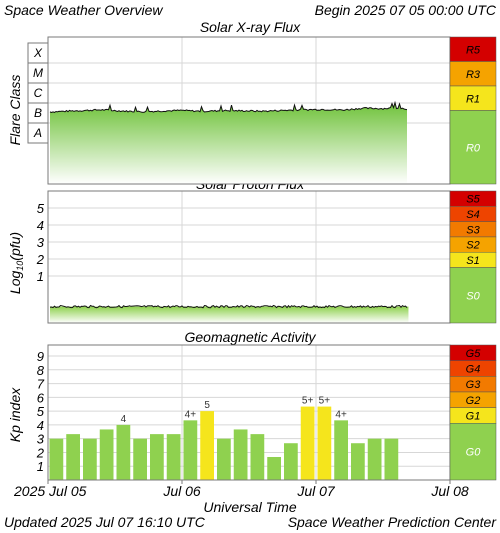 This screenshot has height=533, width=500. Describe the element at coordinates (228, 143) in the screenshot. I see `xray-flux-area` at that location.